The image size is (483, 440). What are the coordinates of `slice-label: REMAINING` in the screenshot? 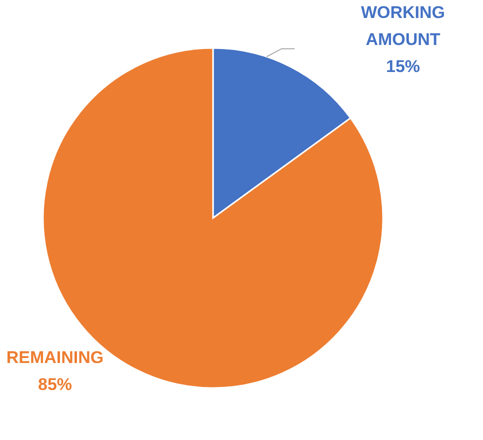 It's located at (55, 357).